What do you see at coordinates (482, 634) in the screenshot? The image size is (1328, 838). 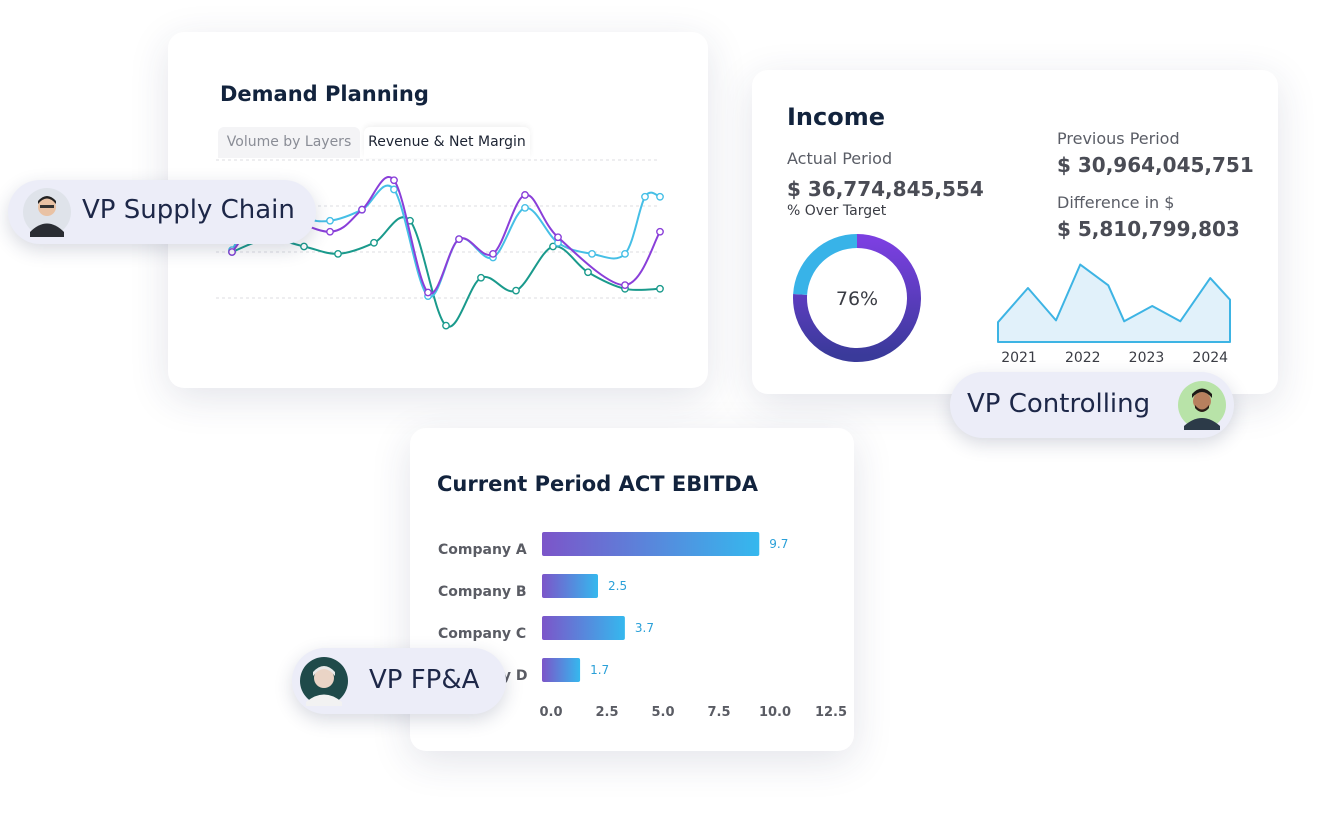 I see `category-label: Company C` at bounding box center [482, 634].